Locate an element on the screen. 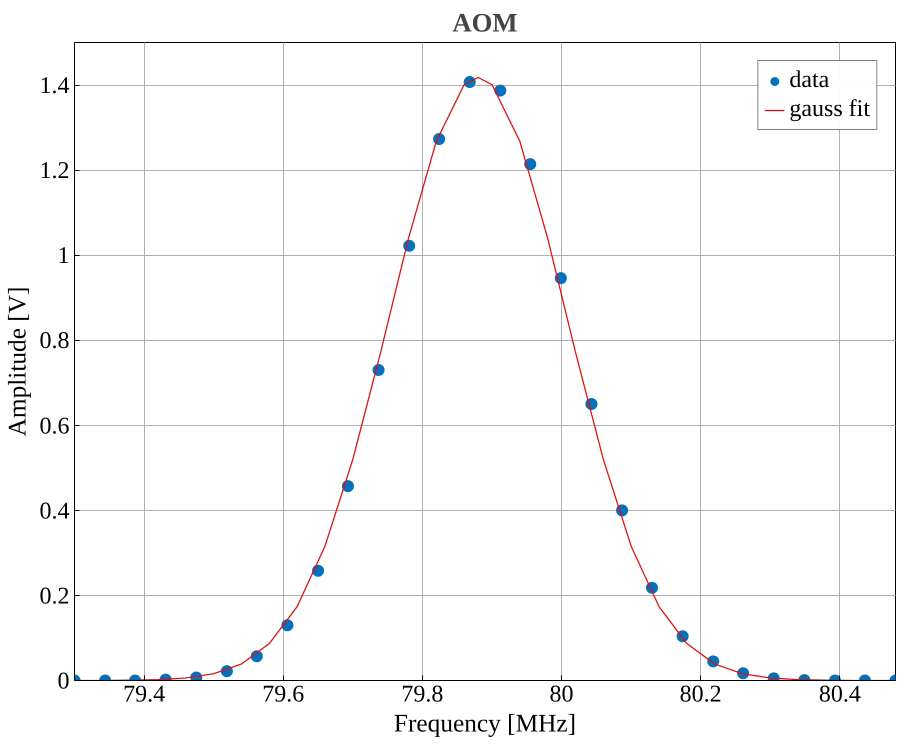 This screenshot has height=749, width=912. x-tick-label: 79.8 is located at coordinates (422, 695).